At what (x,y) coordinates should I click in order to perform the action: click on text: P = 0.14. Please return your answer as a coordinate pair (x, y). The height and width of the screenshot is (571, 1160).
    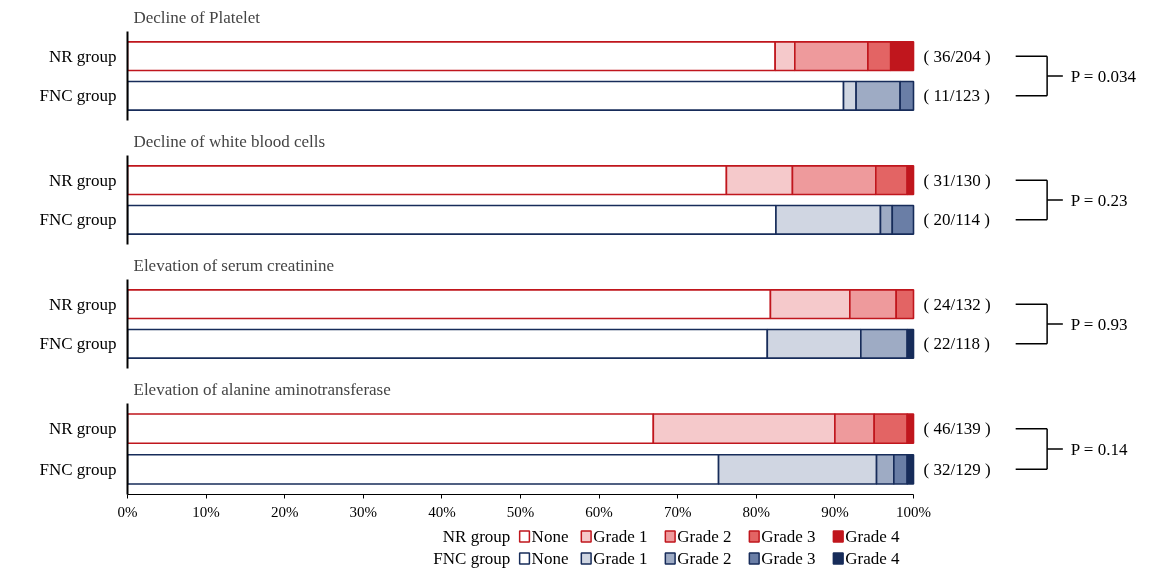
    Looking at the image, I should click on (1099, 449).